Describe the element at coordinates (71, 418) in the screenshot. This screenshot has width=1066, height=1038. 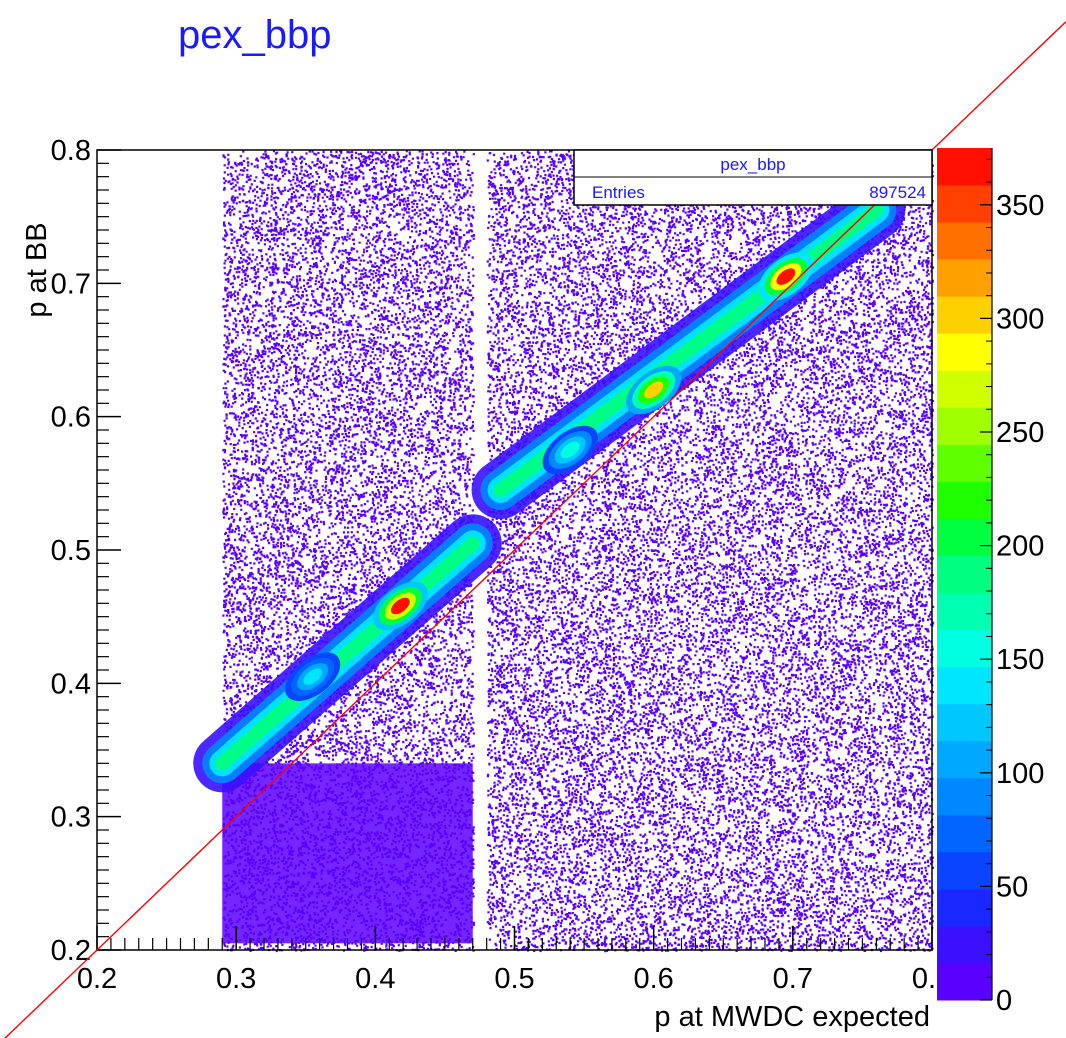
I see `y-tick-label: 0.6` at that location.